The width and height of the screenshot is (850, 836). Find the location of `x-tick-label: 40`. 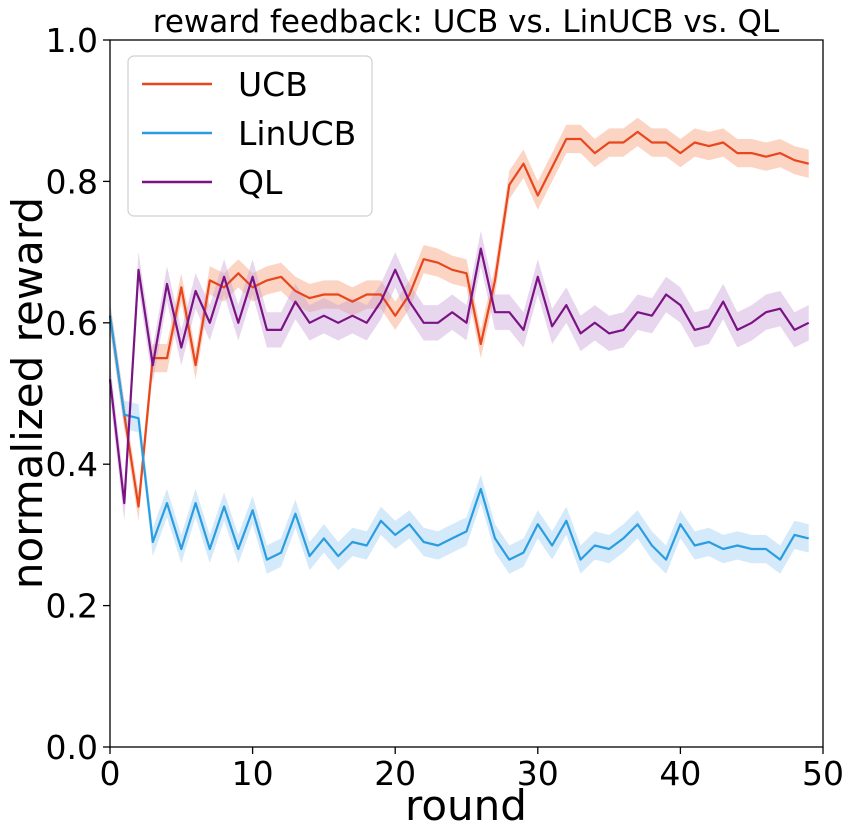

x-tick-label: 40 is located at coordinates (680, 773).